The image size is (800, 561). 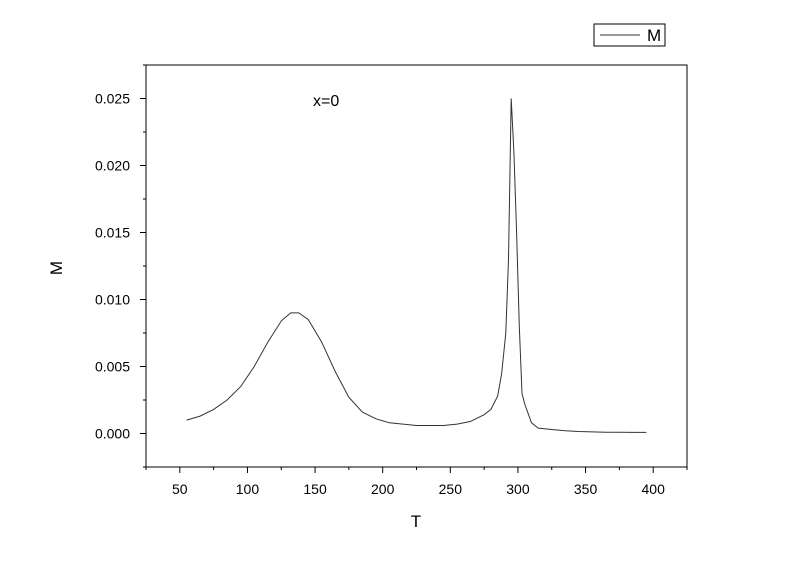 What do you see at coordinates (416, 482) in the screenshot?
I see `x-axis-ticks: 50 100 150 200 250 300 350 400` at bounding box center [416, 482].